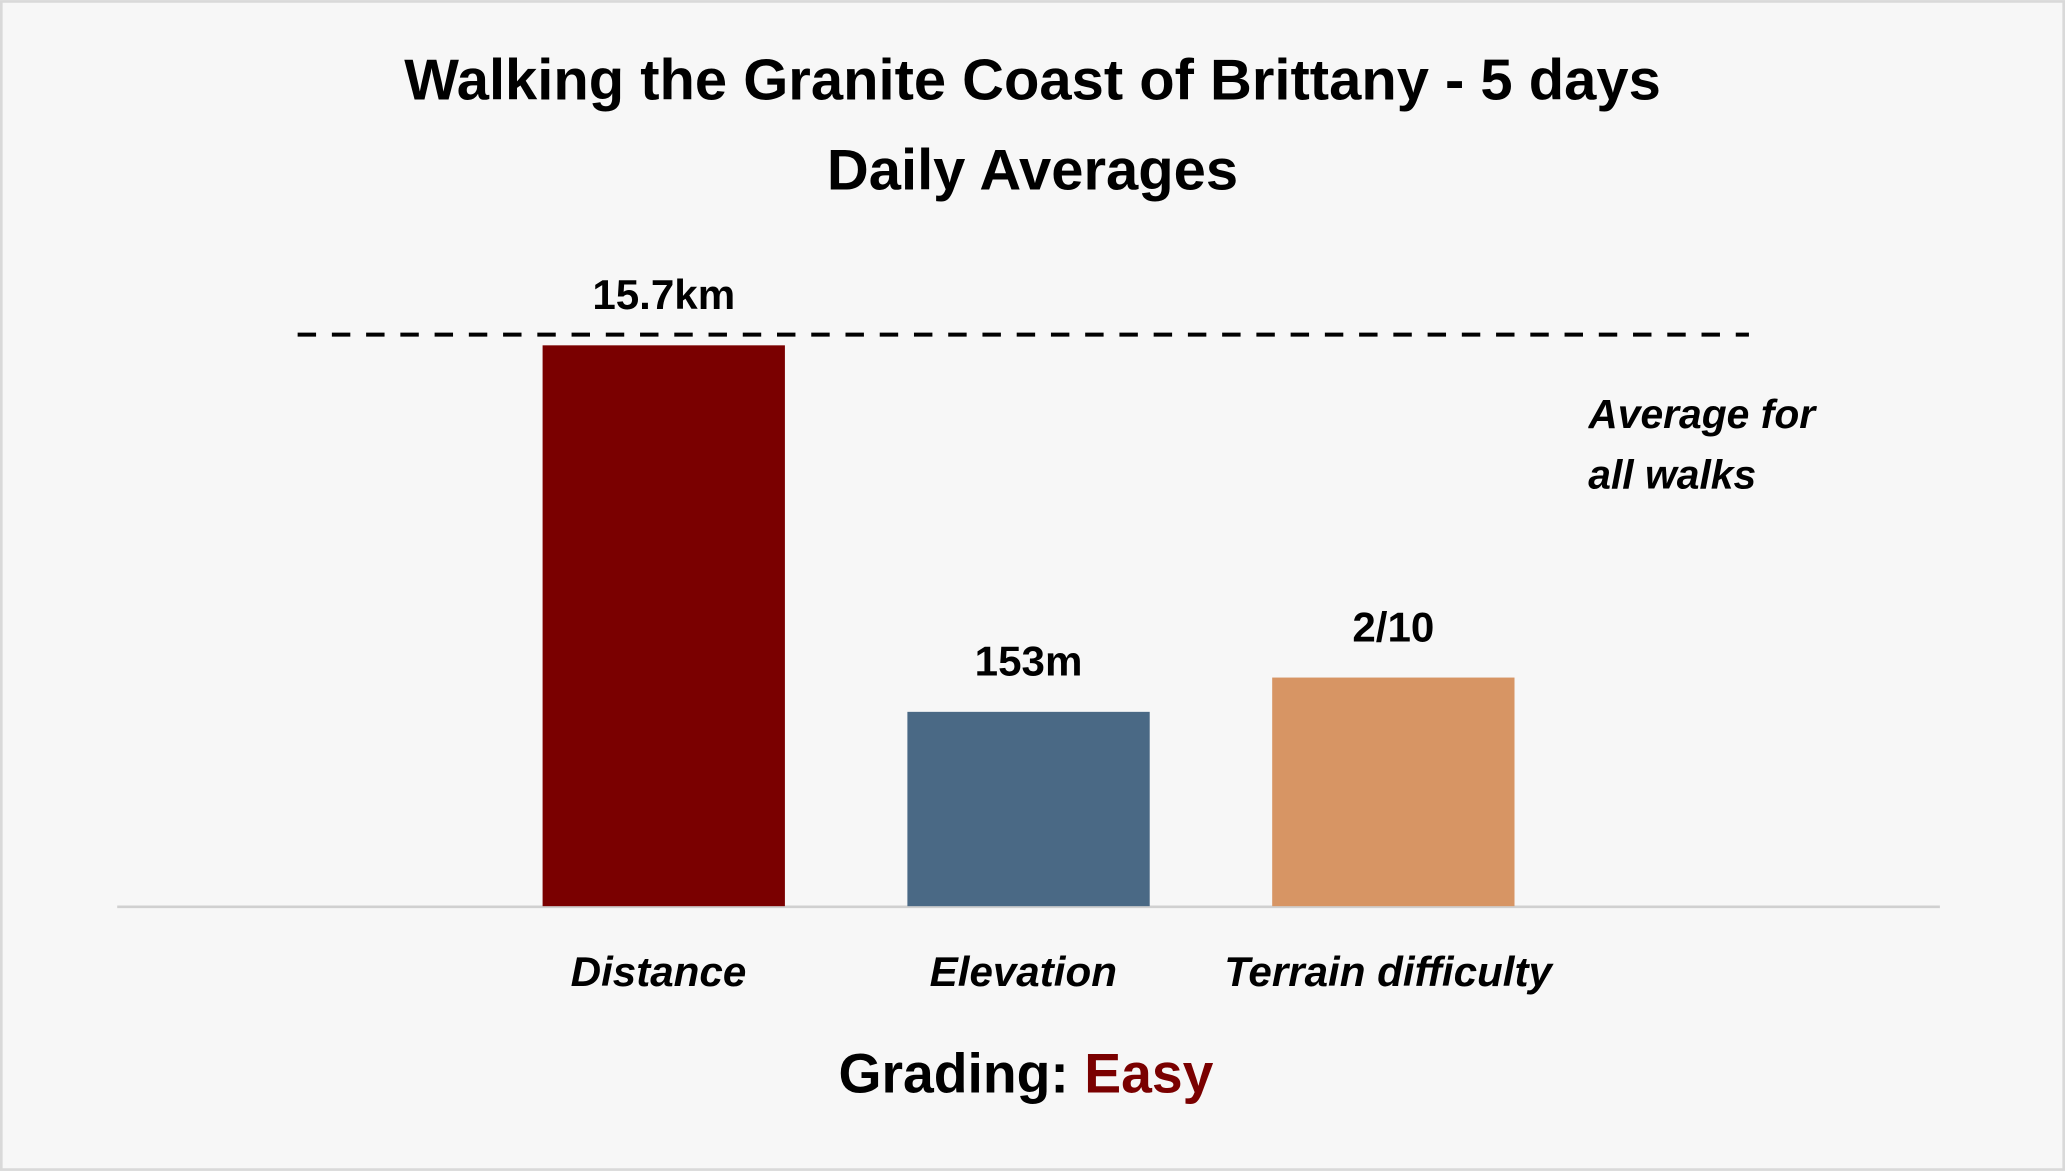  I want to click on grading: Grading: Easy, so click(1025, 1073).